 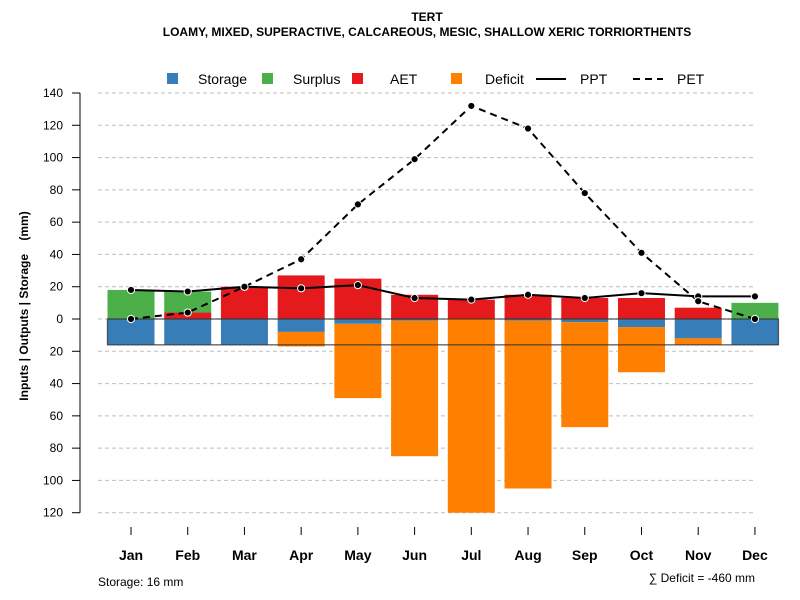 What do you see at coordinates (404, 79) in the screenshot?
I see `legend-label-aet: AET` at bounding box center [404, 79].